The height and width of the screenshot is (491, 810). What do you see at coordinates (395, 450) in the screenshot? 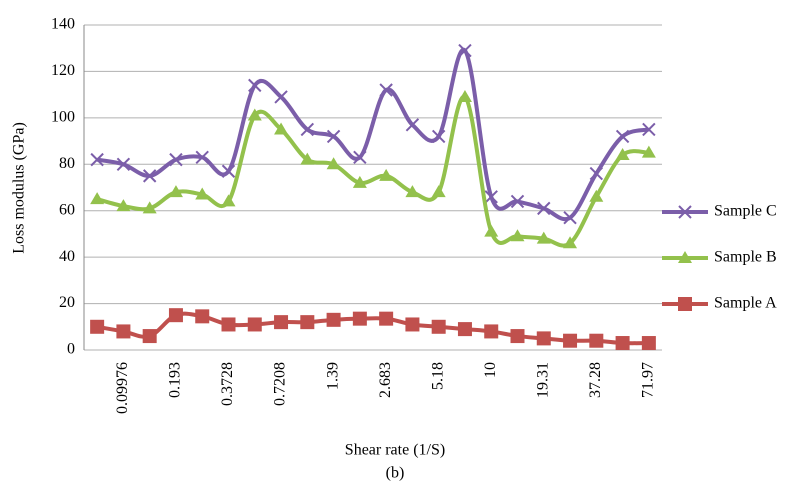
I see `x-axis-label: Shear rate (1/S)` at bounding box center [395, 450].